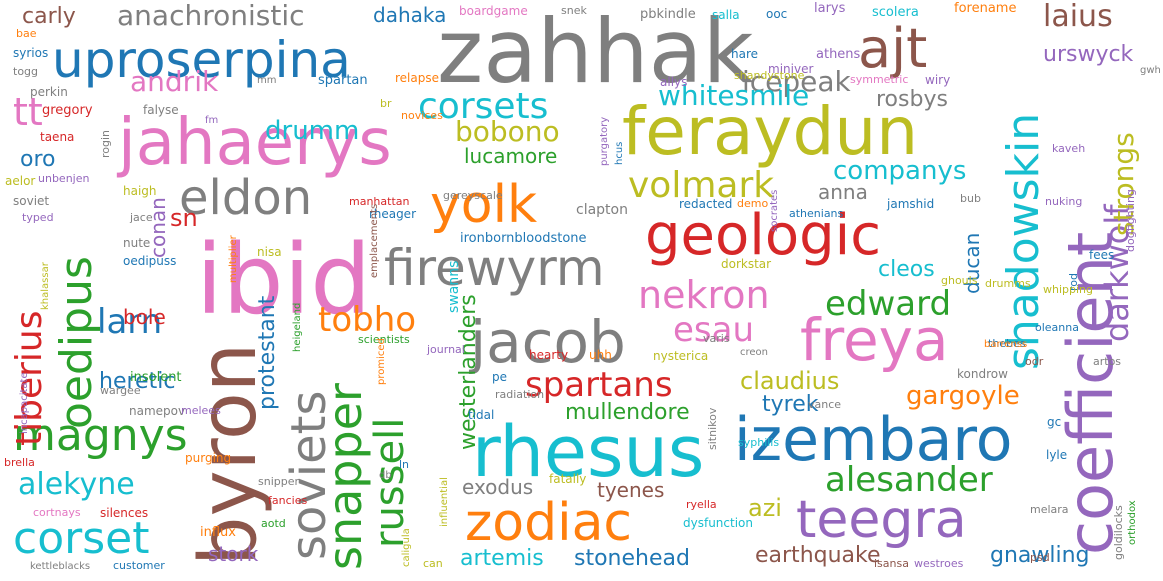  Describe the element at coordinates (1069, 148) in the screenshot. I see `cloud-word: kaveh` at that location.